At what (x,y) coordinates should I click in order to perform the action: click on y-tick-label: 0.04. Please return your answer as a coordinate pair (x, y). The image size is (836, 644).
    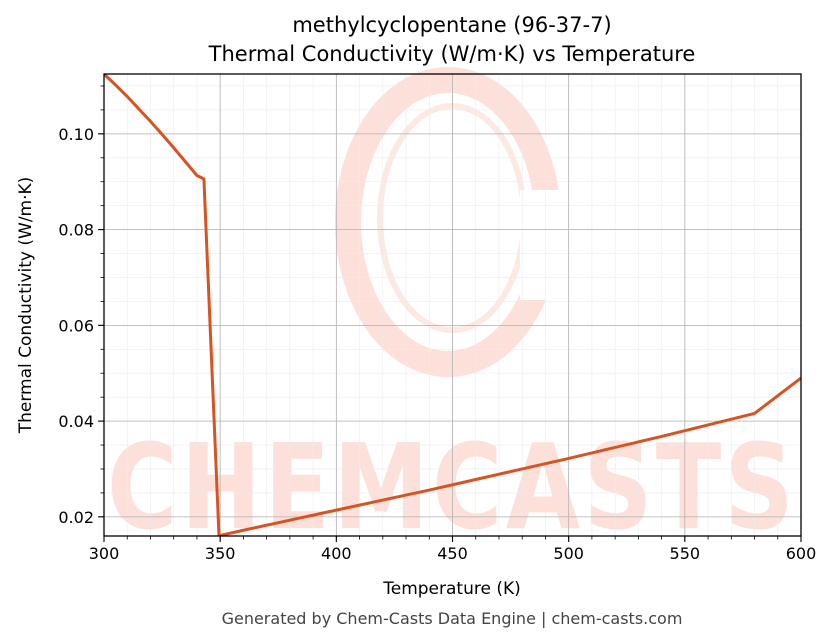
    Looking at the image, I should click on (76, 421).